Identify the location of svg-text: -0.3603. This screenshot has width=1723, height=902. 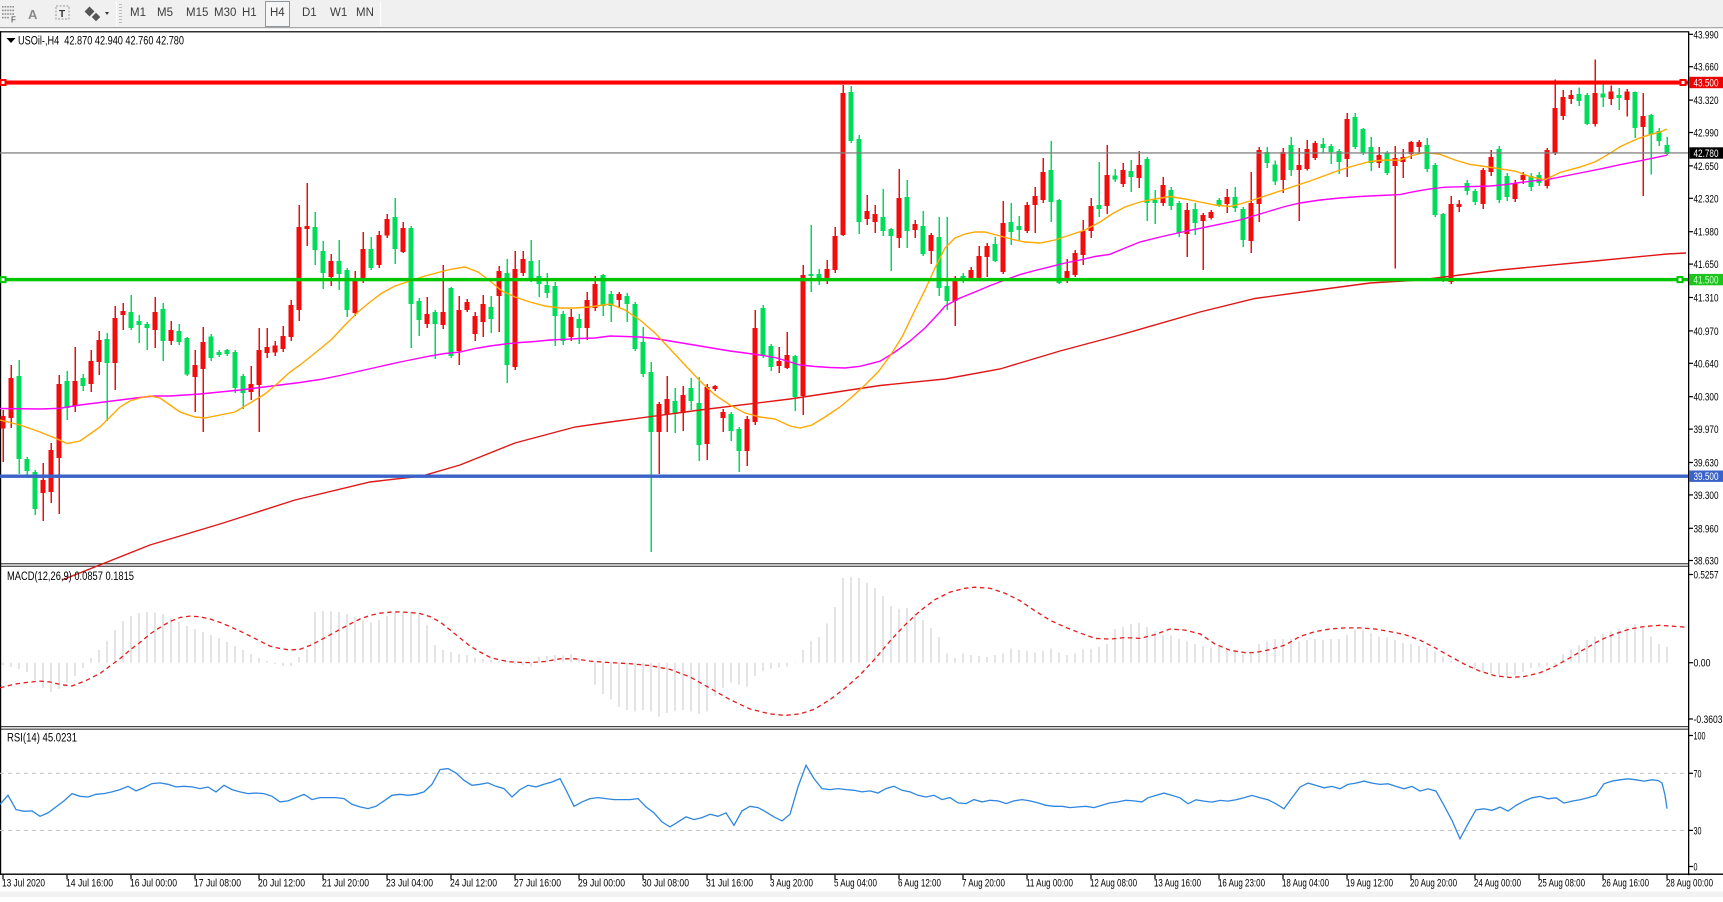
(1708, 720).